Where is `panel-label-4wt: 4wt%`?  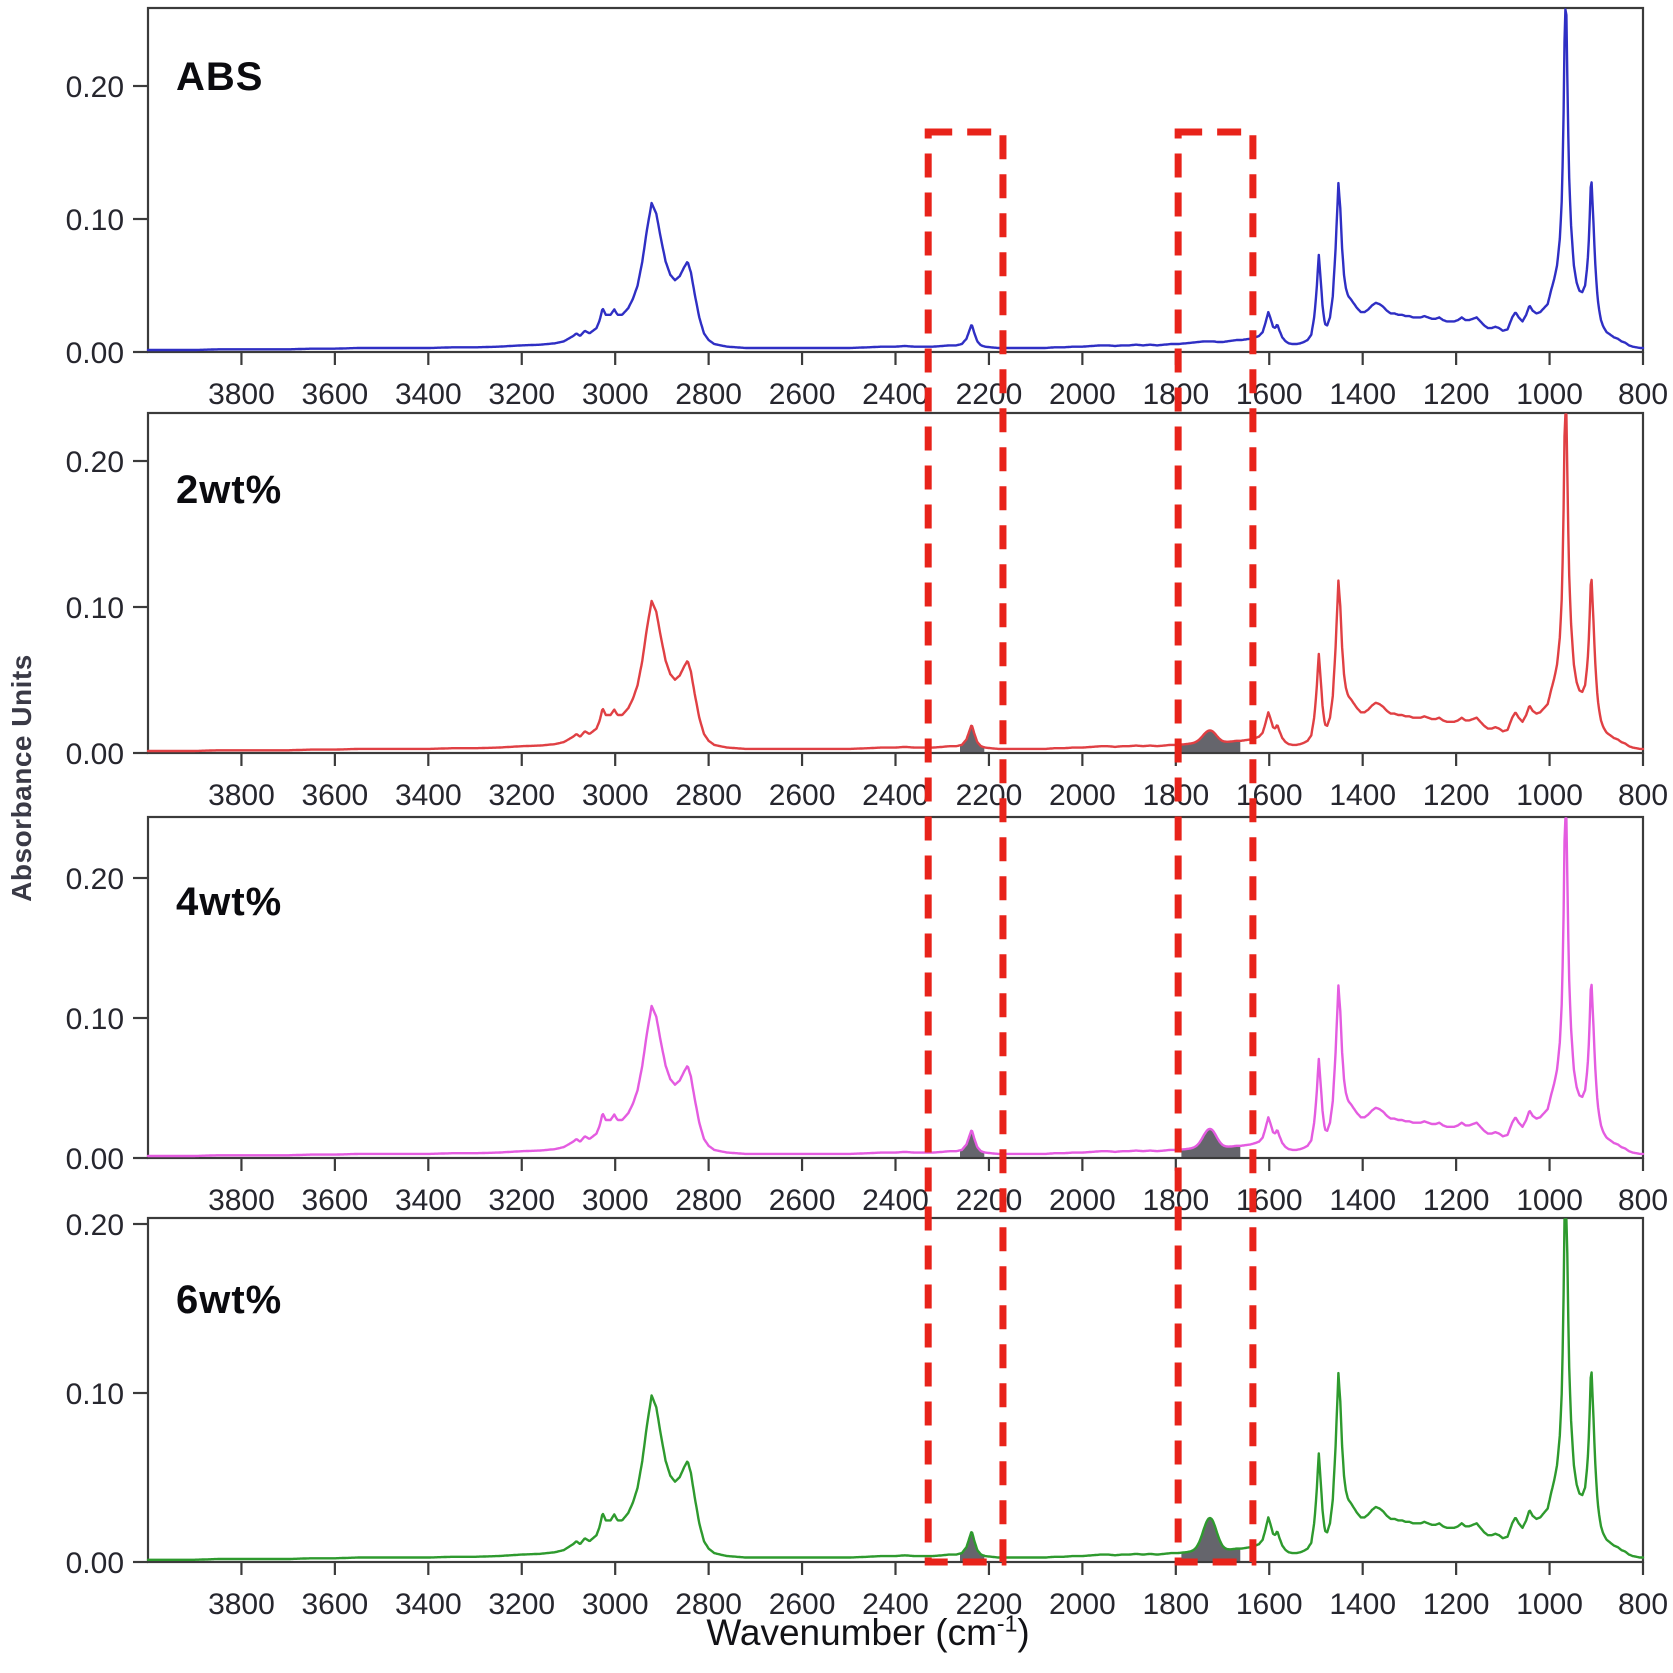
panel-label-4wt: 4wt% is located at coordinates (229, 902).